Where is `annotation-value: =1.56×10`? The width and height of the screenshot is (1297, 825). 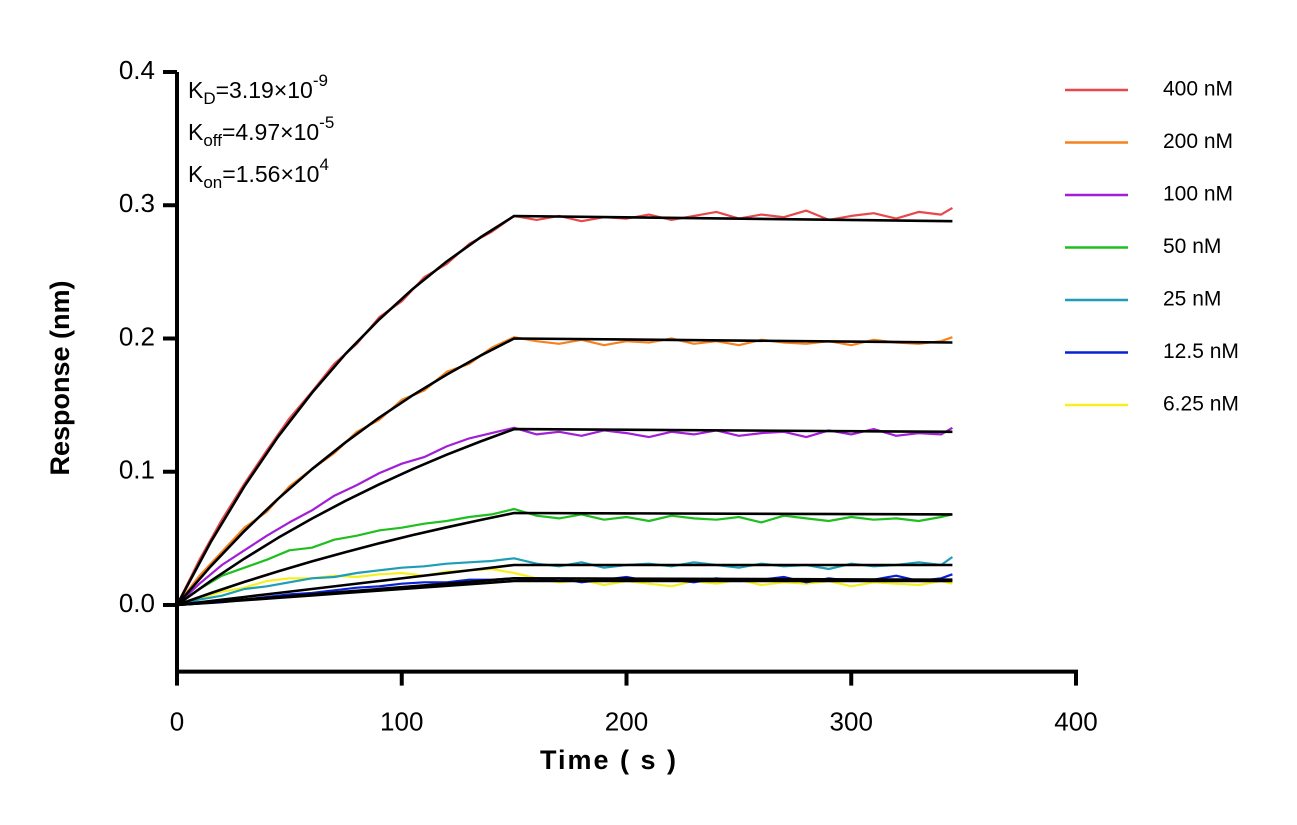
annotation-value: =1.56×10 is located at coordinates (270, 174).